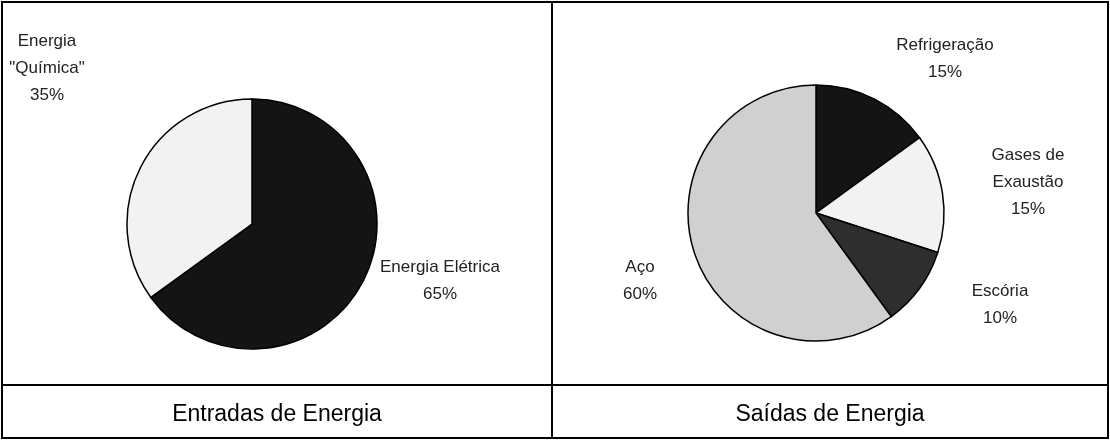  I want to click on text: Entradas de Energia, so click(277, 413).